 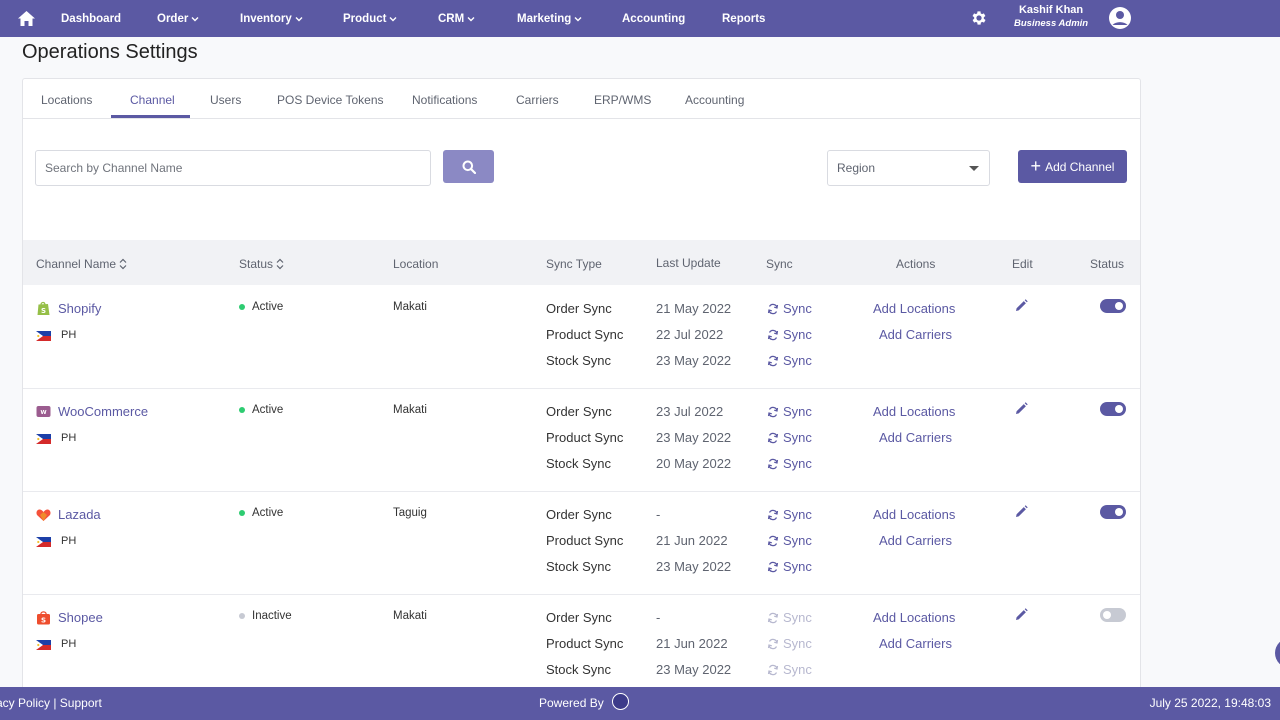 What do you see at coordinates (692, 643) in the screenshot?
I see `last-update: 21 Jun 2022` at bounding box center [692, 643].